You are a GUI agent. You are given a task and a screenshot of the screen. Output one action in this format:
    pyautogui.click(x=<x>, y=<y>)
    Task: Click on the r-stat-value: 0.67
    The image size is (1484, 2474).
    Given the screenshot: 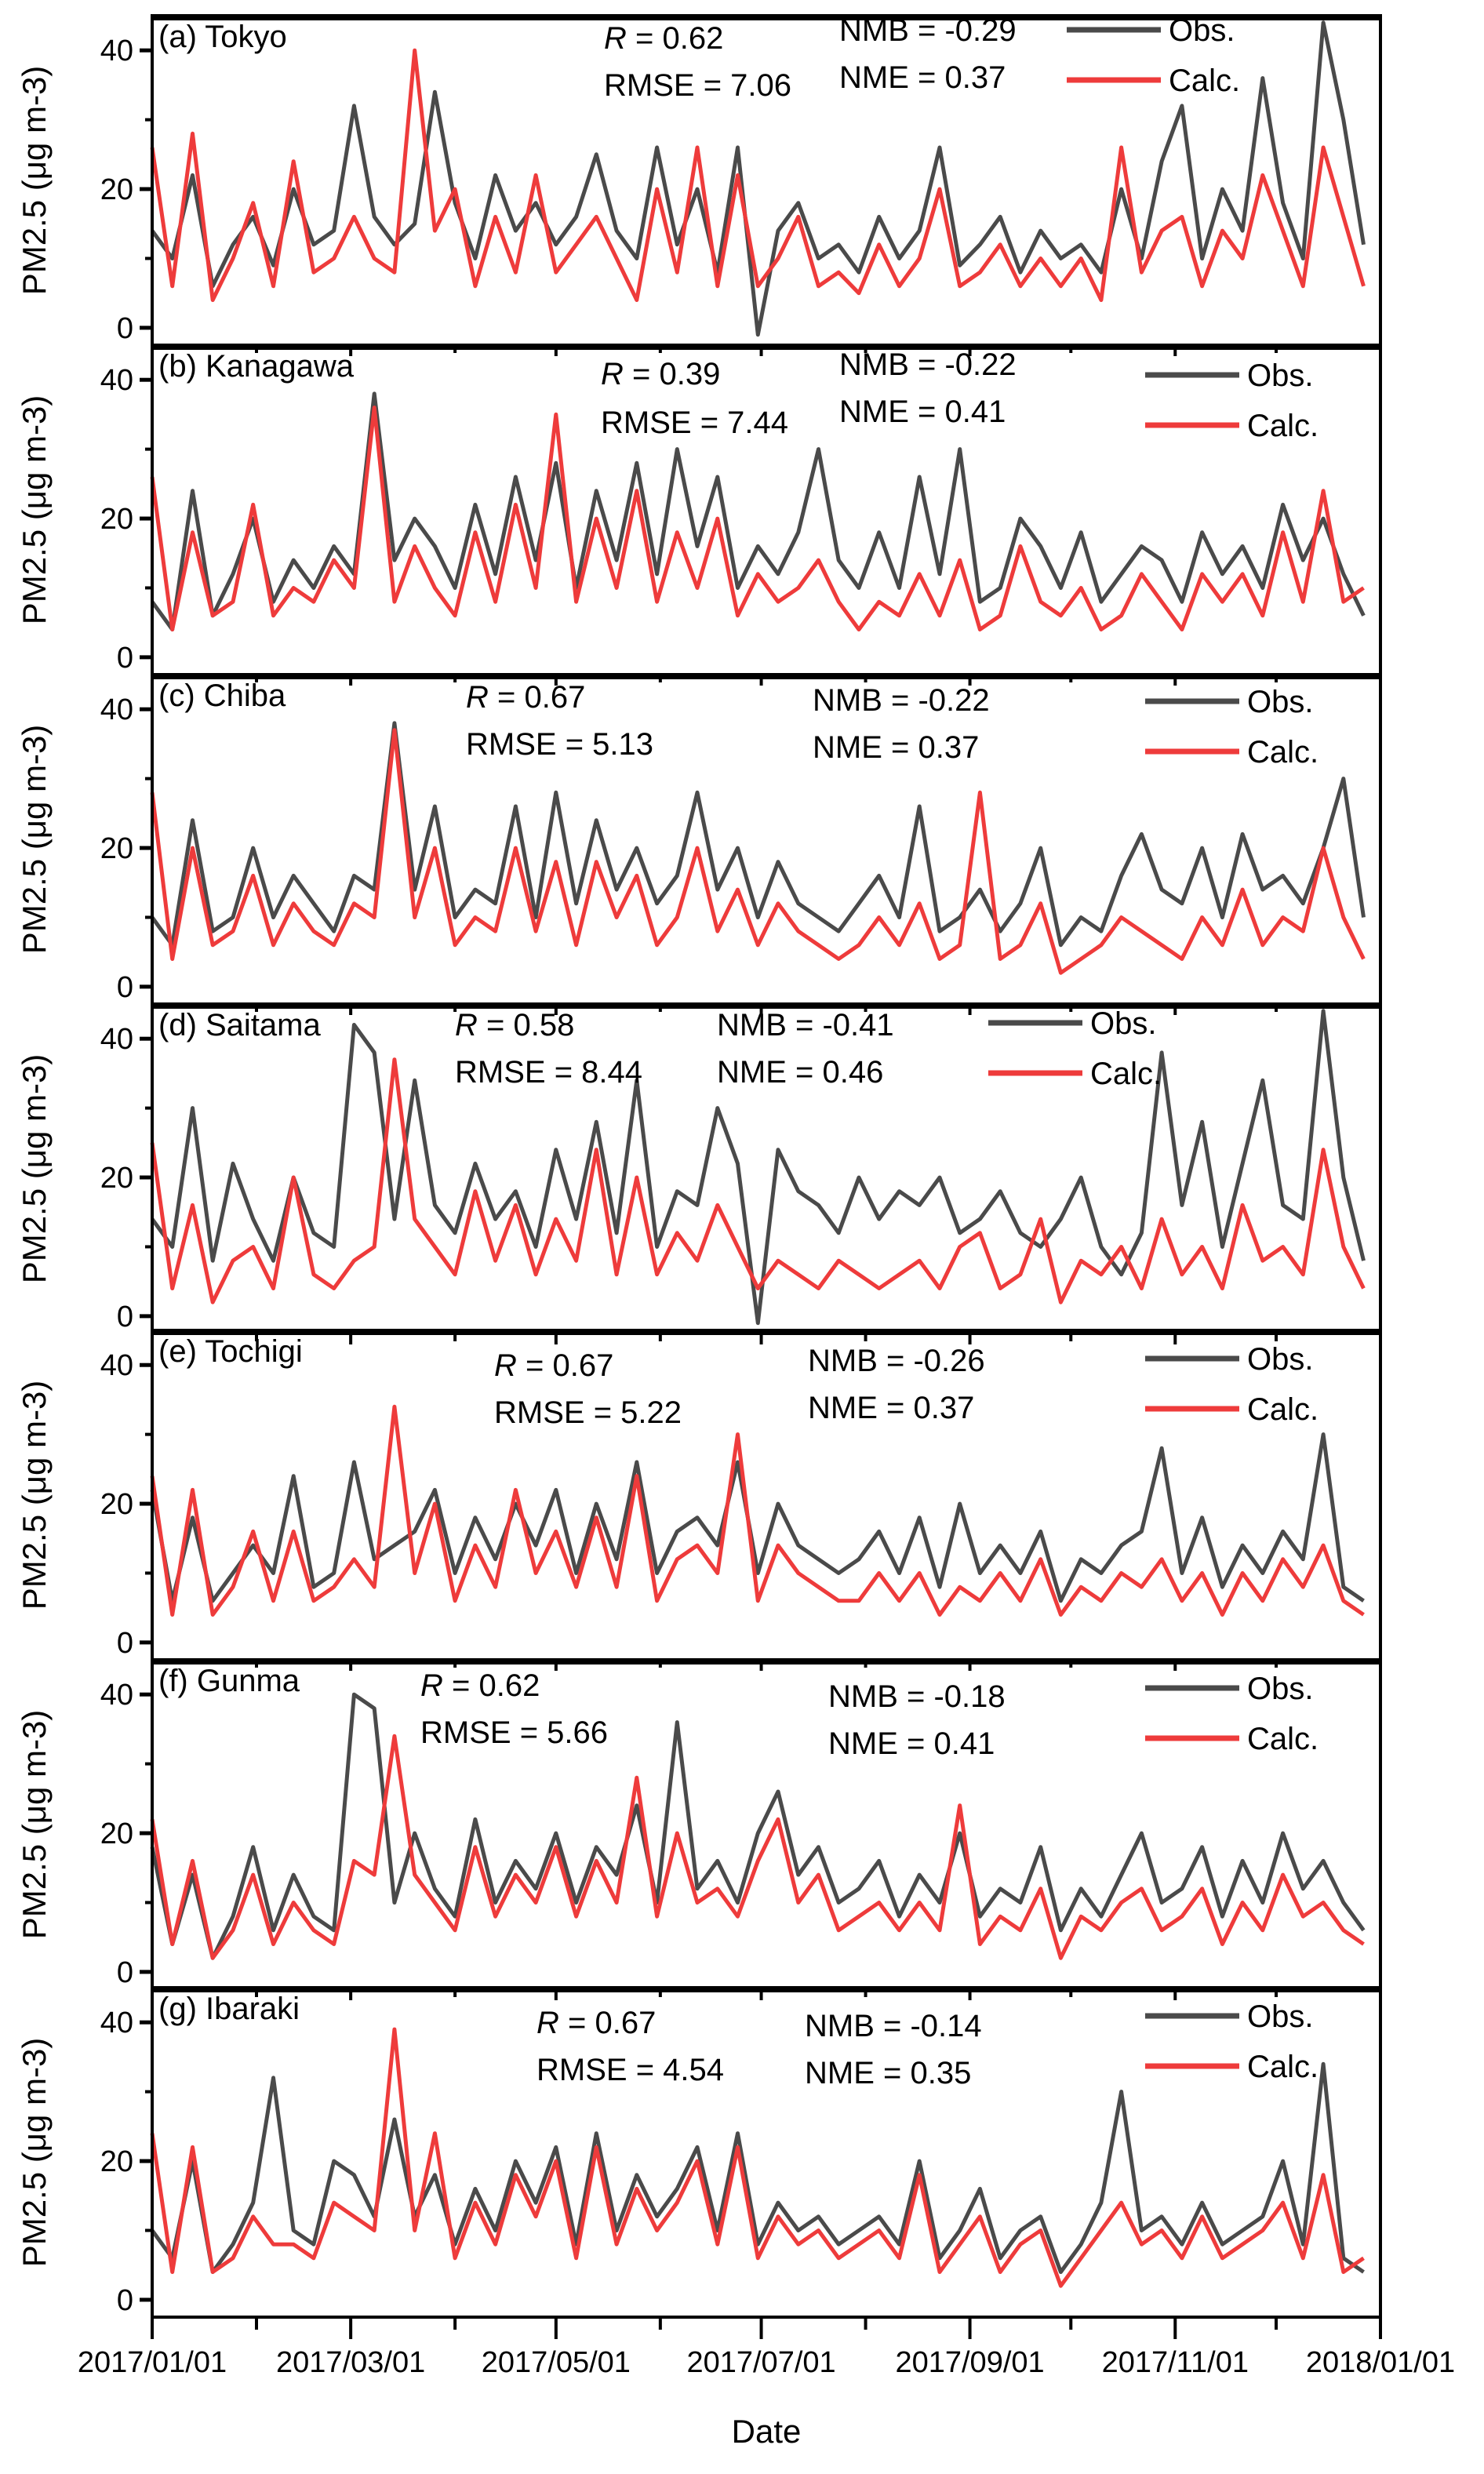 What is the action you would take?
    pyautogui.click(x=582, y=1365)
    